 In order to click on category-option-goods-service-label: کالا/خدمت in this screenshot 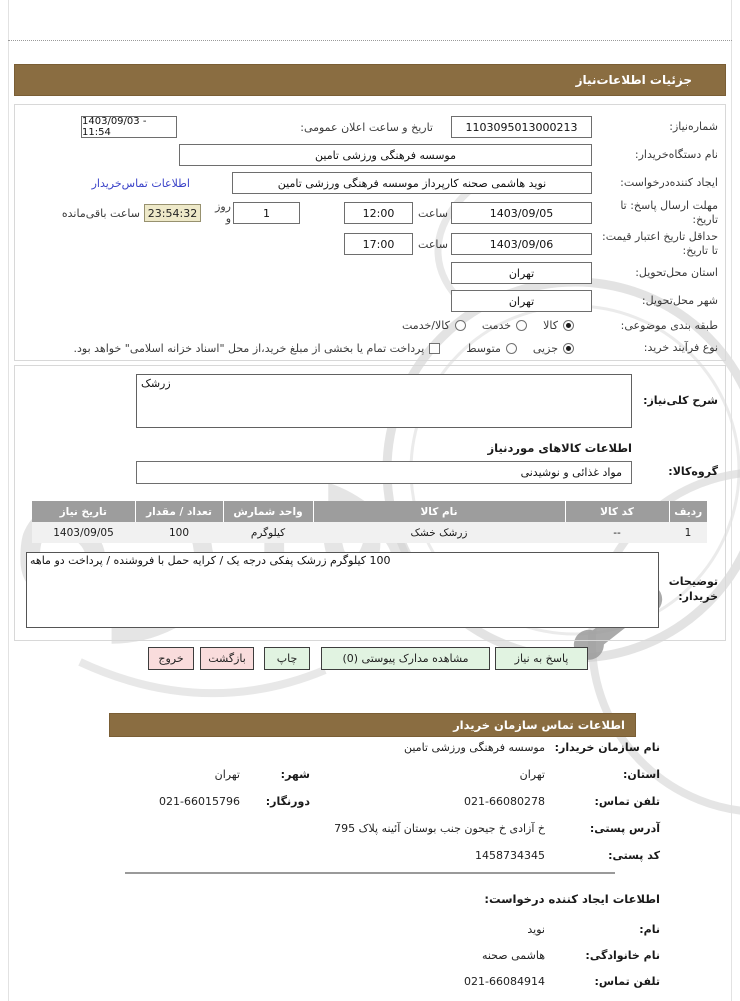, I will do `click(426, 325)`.